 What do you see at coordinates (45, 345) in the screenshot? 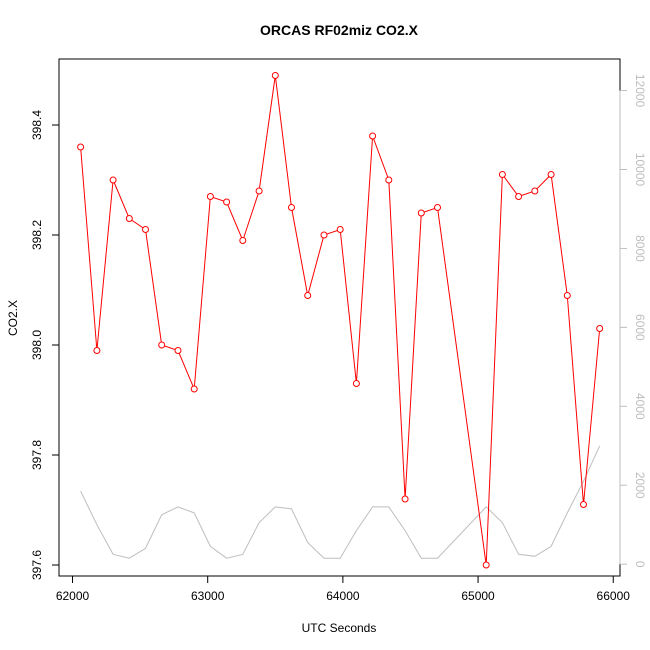
I see `y-axis: 397.6 397.8 398.0 398.2 398.4` at bounding box center [45, 345].